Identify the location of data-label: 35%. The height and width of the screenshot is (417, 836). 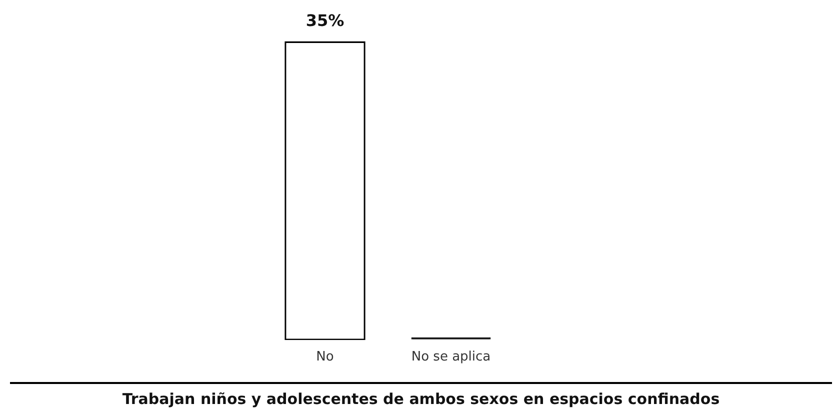
(325, 20).